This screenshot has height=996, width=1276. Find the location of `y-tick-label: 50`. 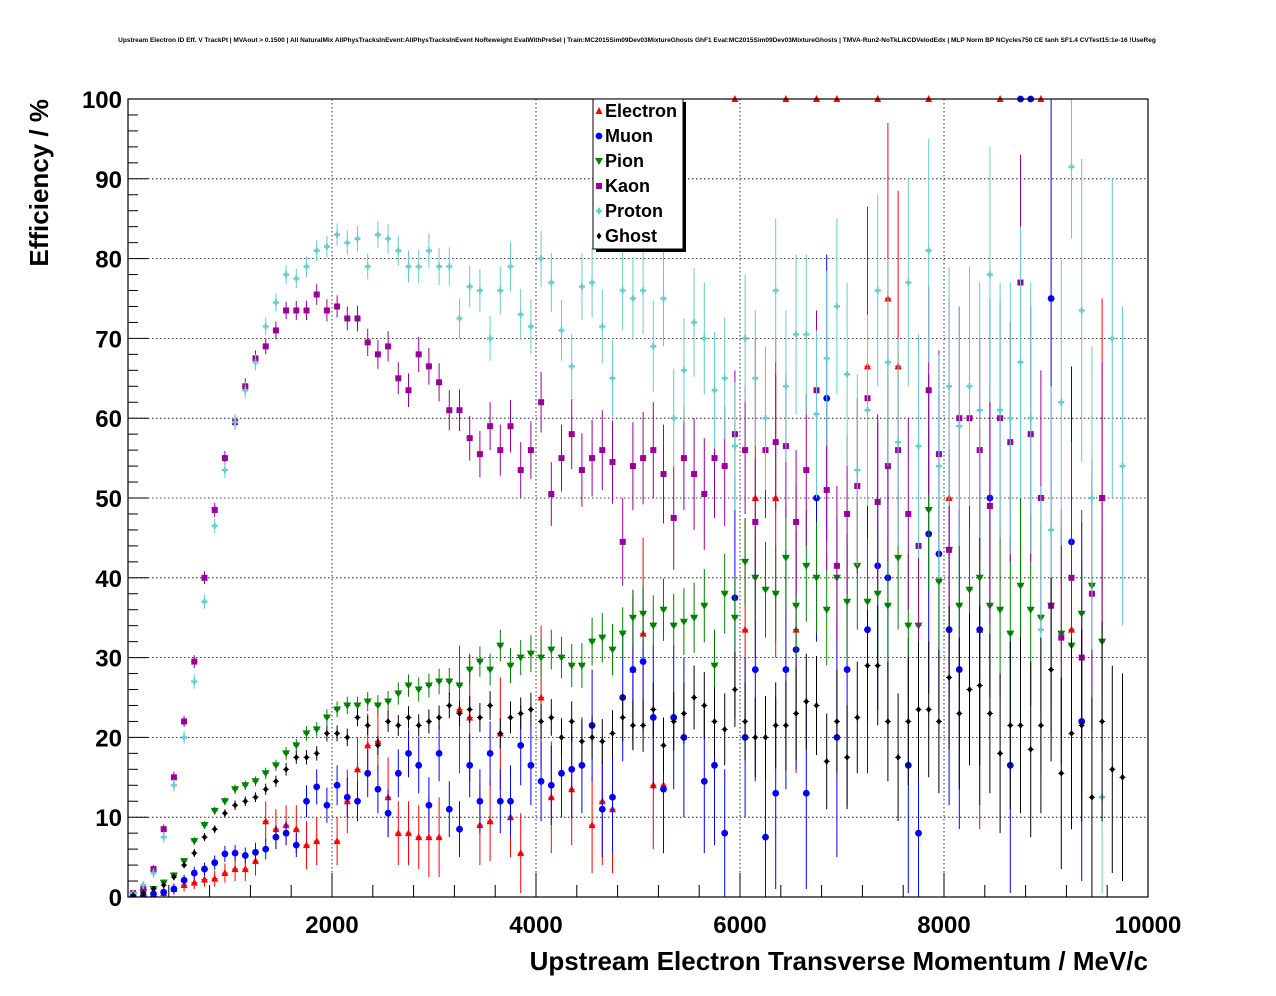

y-tick-label: 50 is located at coordinates (108, 499).